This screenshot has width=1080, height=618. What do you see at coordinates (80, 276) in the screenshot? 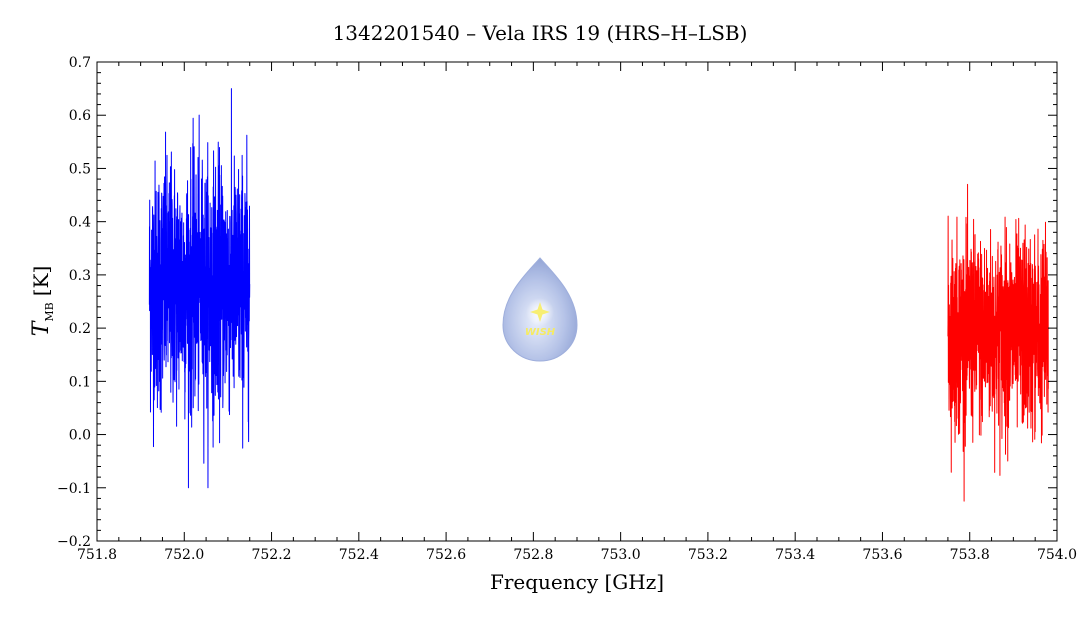
I see `y-tick-label: 0.3` at bounding box center [80, 276].